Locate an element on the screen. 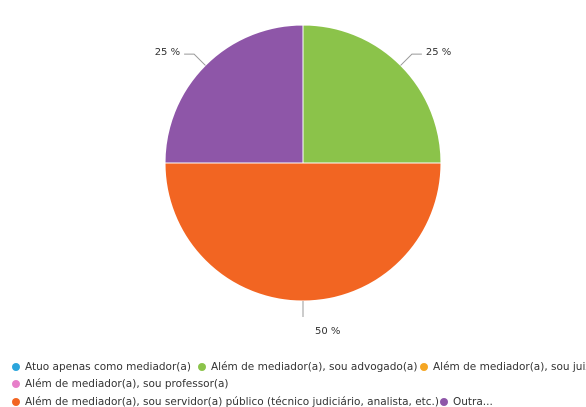 This screenshot has width=586, height=407. legend-label: Além de mediador(a), sou advogado(a) is located at coordinates (314, 367).